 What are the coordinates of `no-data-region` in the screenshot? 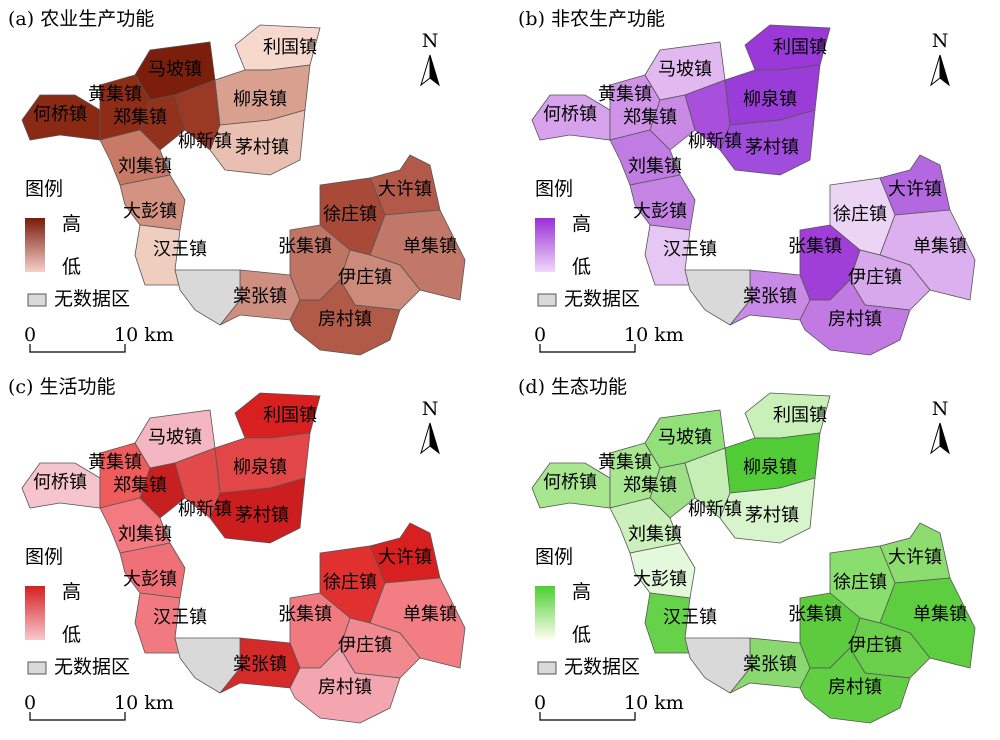 It's located at (207, 297).